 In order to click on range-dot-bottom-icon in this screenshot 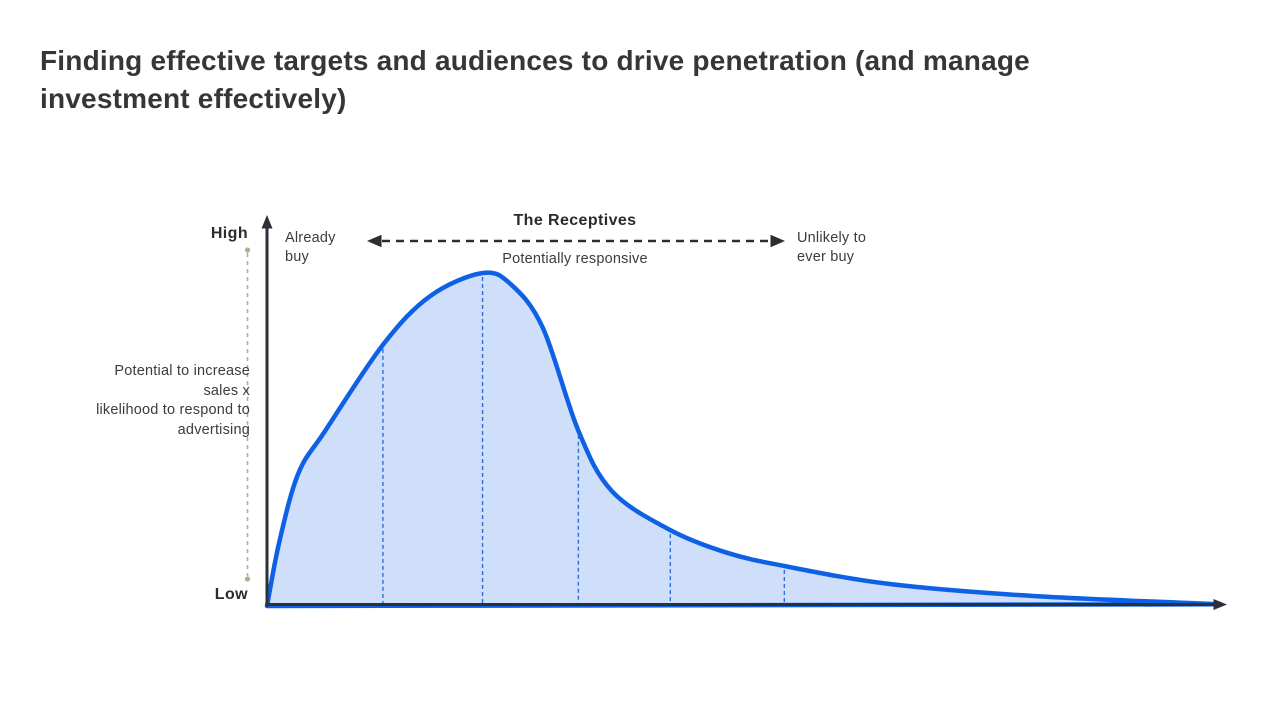, I will do `click(247, 579)`.